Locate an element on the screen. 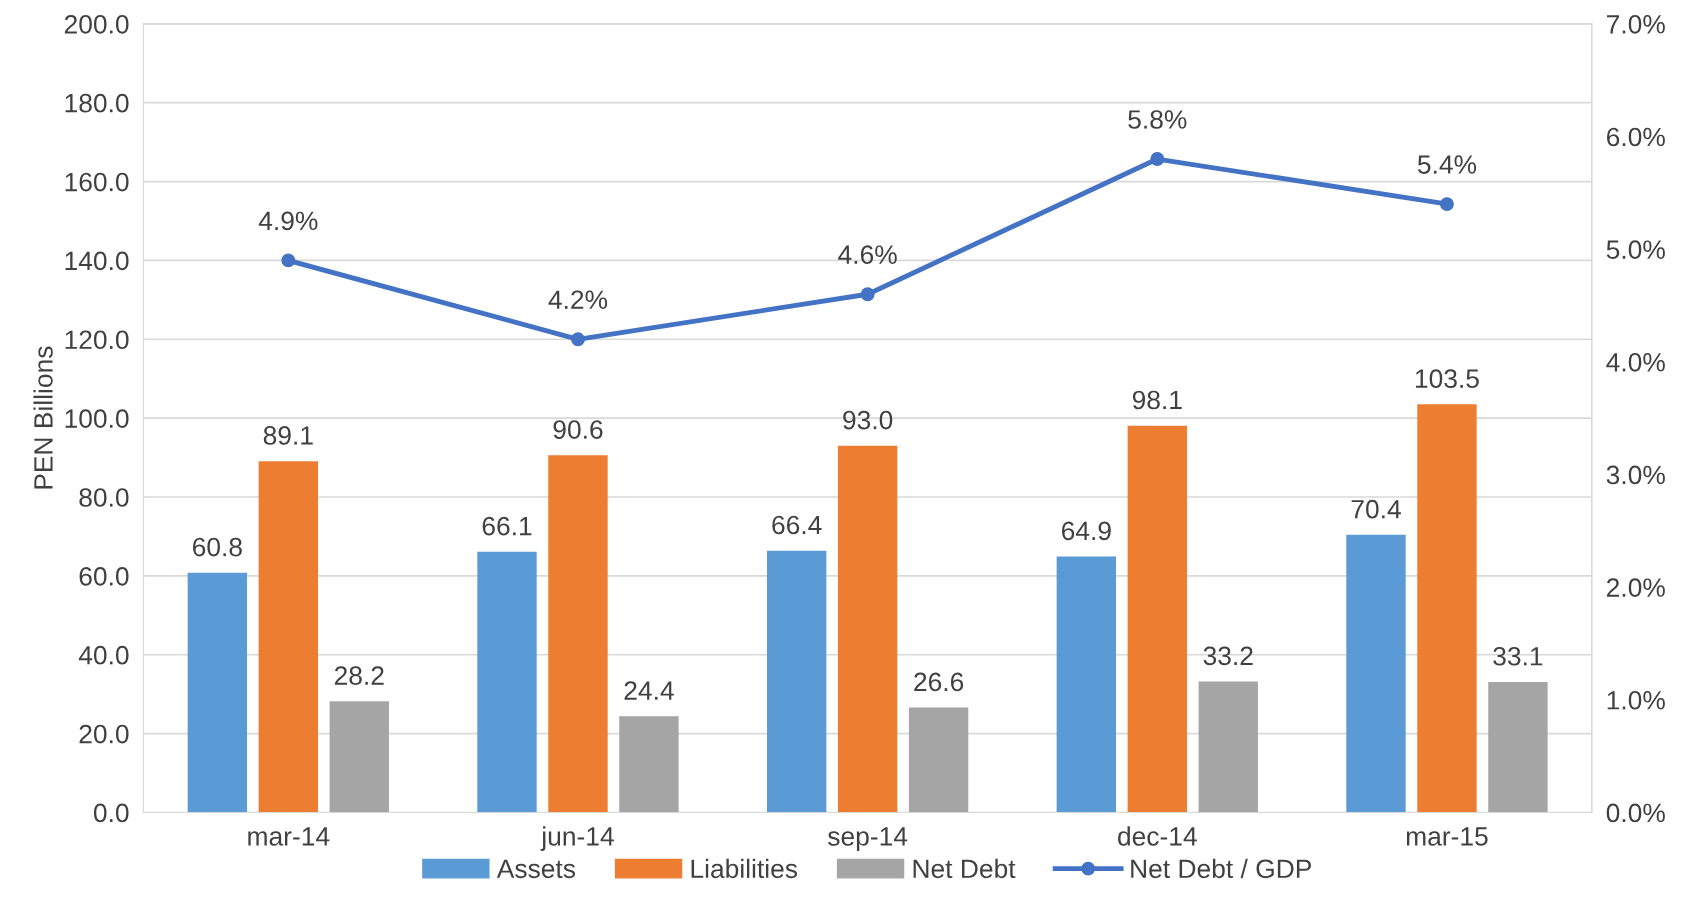  y-tick-label: 40.0 is located at coordinates (103, 655).